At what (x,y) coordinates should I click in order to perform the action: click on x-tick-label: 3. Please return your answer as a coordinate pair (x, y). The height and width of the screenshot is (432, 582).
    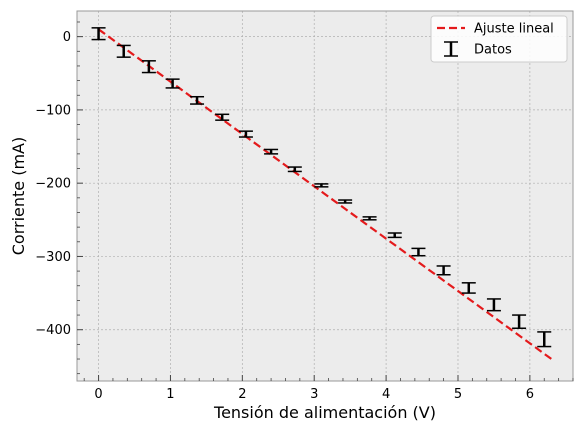
    Looking at the image, I should click on (314, 394).